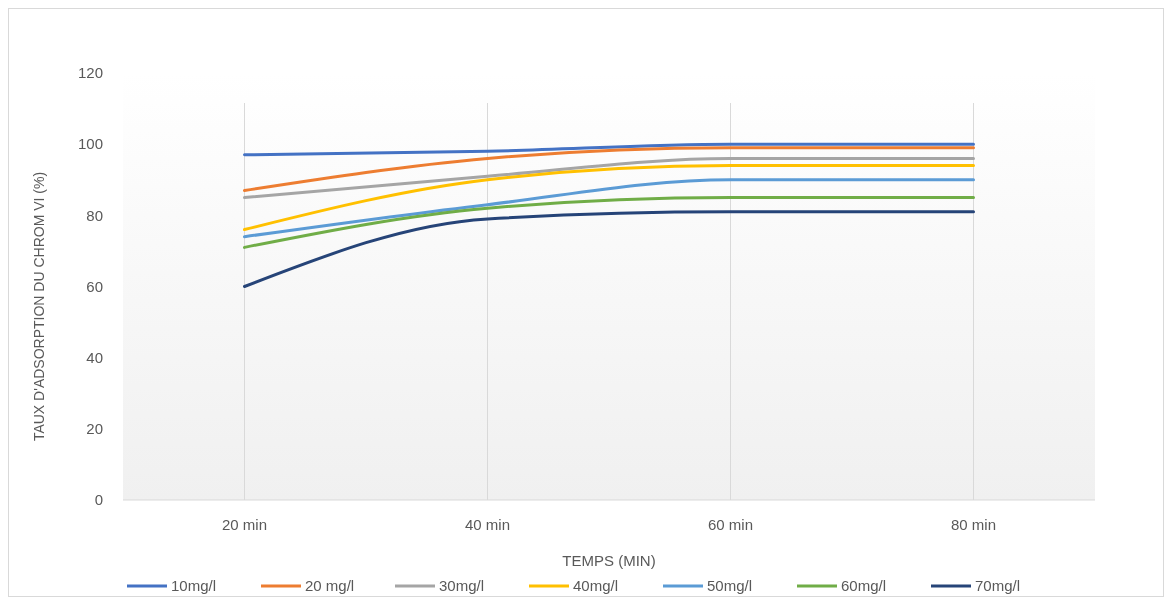 This screenshot has width=1172, height=605. What do you see at coordinates (194, 586) in the screenshot?
I see `legend-label: 10mg/l` at bounding box center [194, 586].